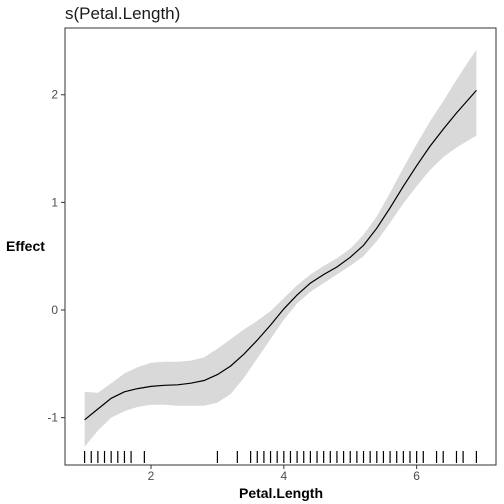 This screenshot has width=504, height=504. What do you see at coordinates (25, 246) in the screenshot?
I see `y-axis-label: Effect` at bounding box center [25, 246].